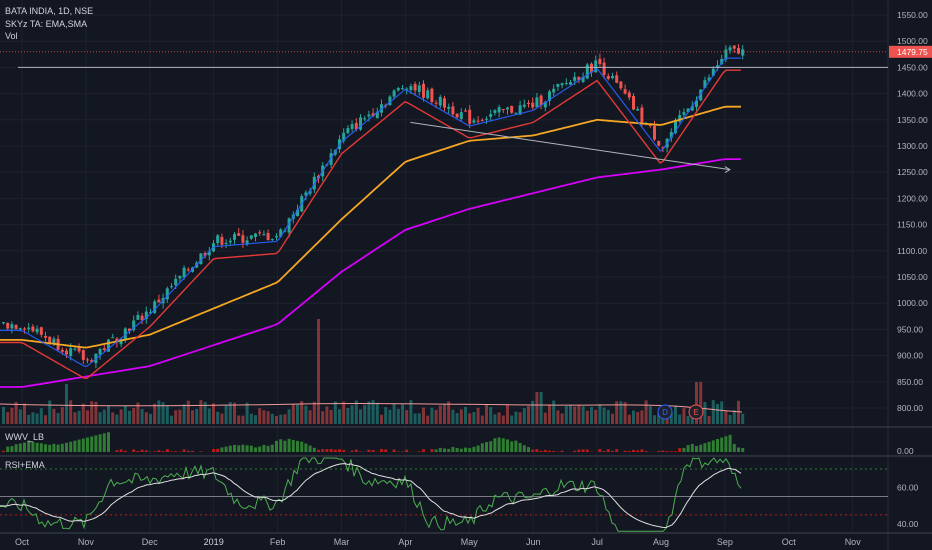 Image resolution: width=932 pixels, height=550 pixels. What do you see at coordinates (789, 542) in the screenshot?
I see `time-axis-label: Oct` at bounding box center [789, 542].